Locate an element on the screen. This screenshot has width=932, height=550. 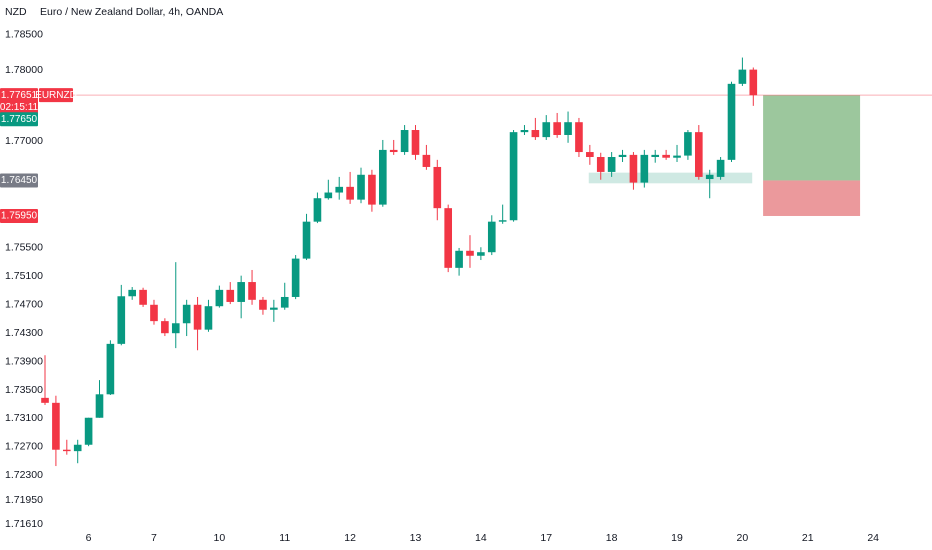
x-tick-label: 24 is located at coordinates (873, 538).